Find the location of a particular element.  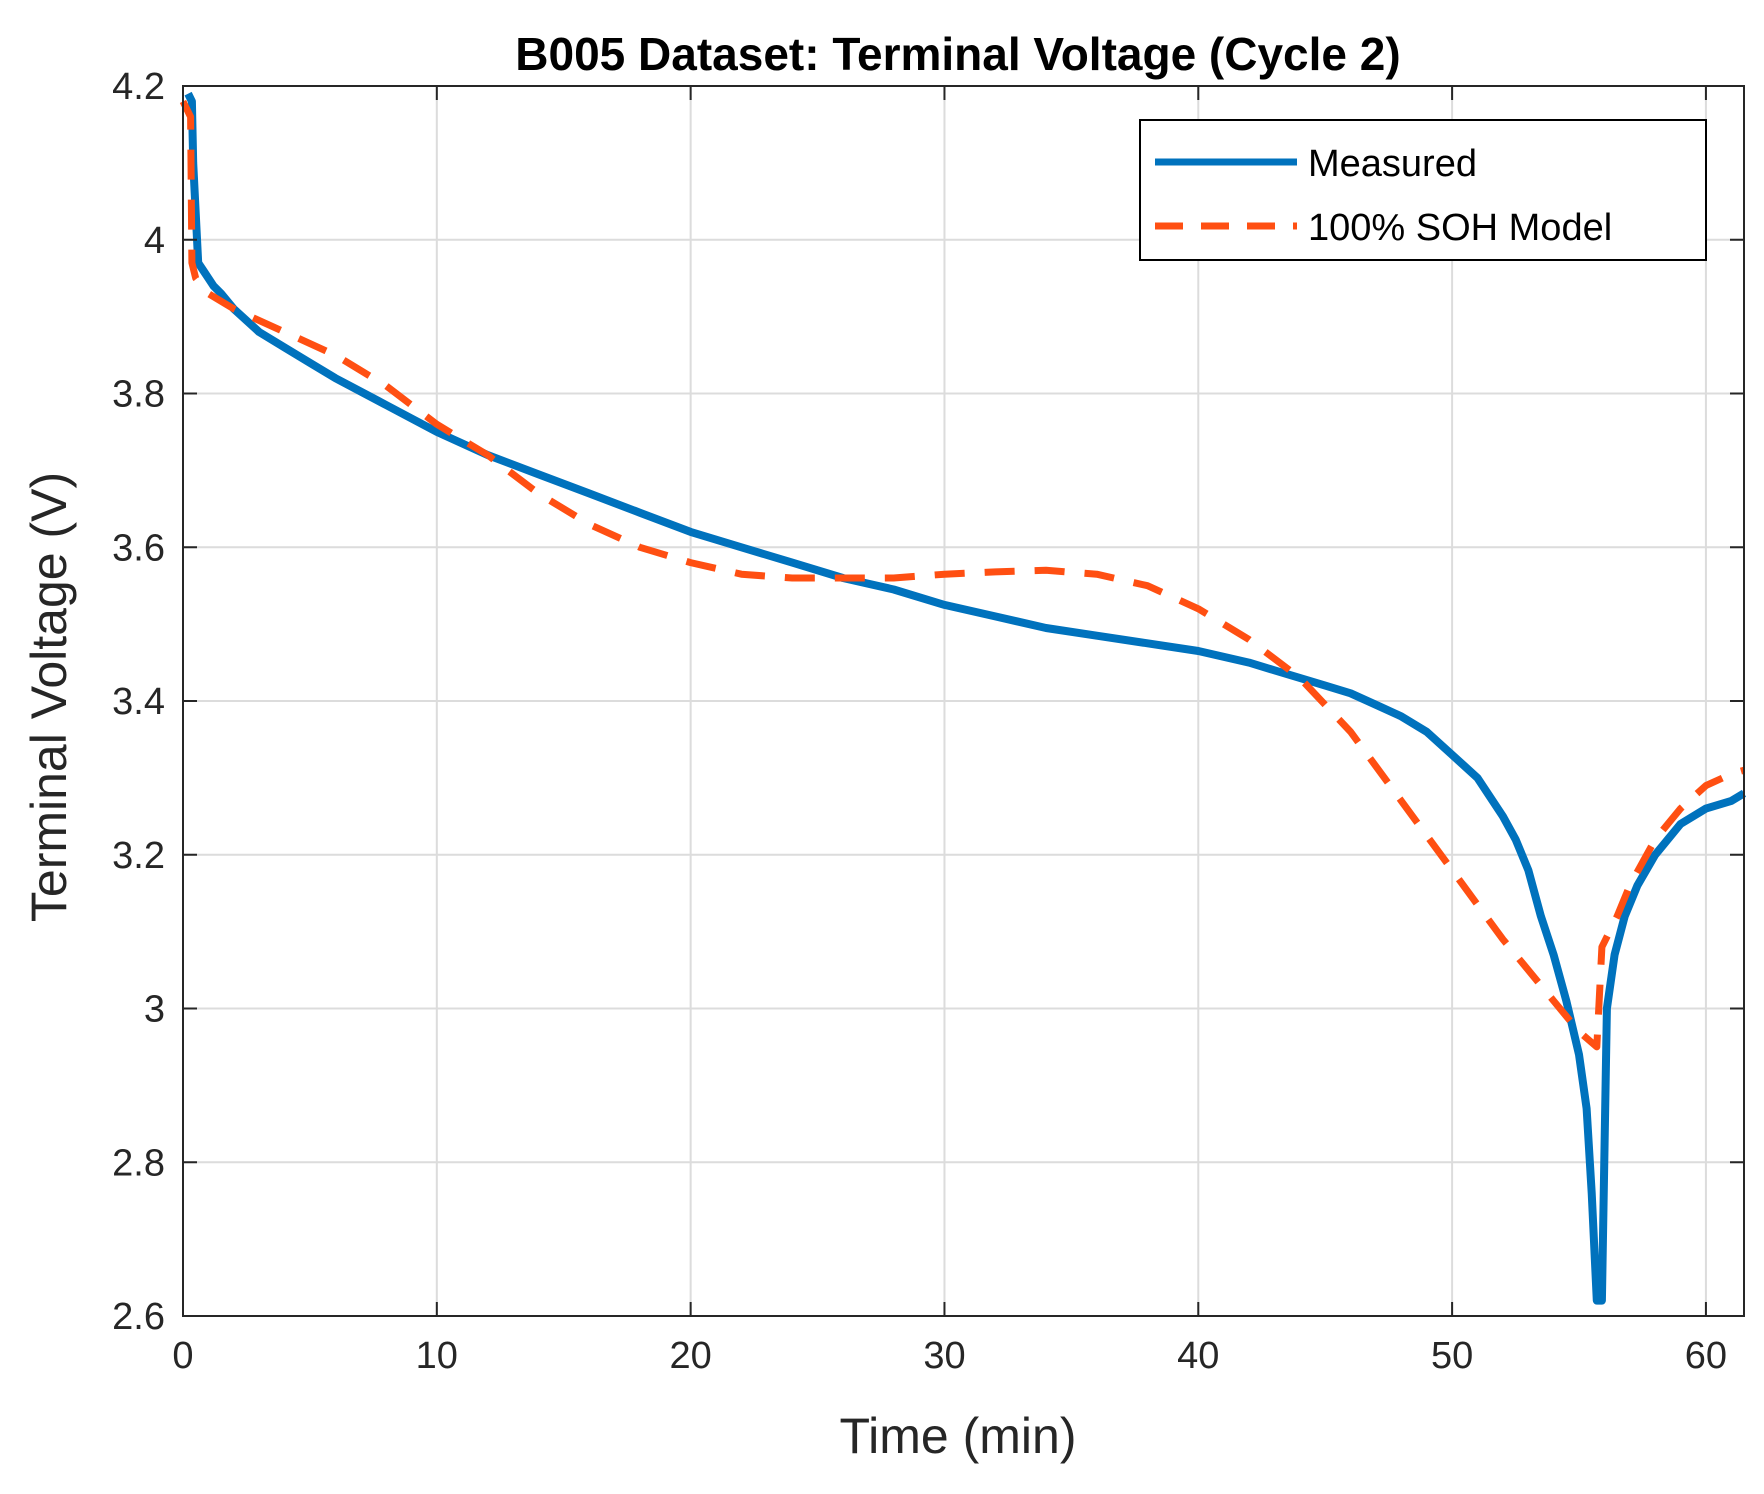

y-axis-label: Terminal Voltage (V) is located at coordinates (49, 697).